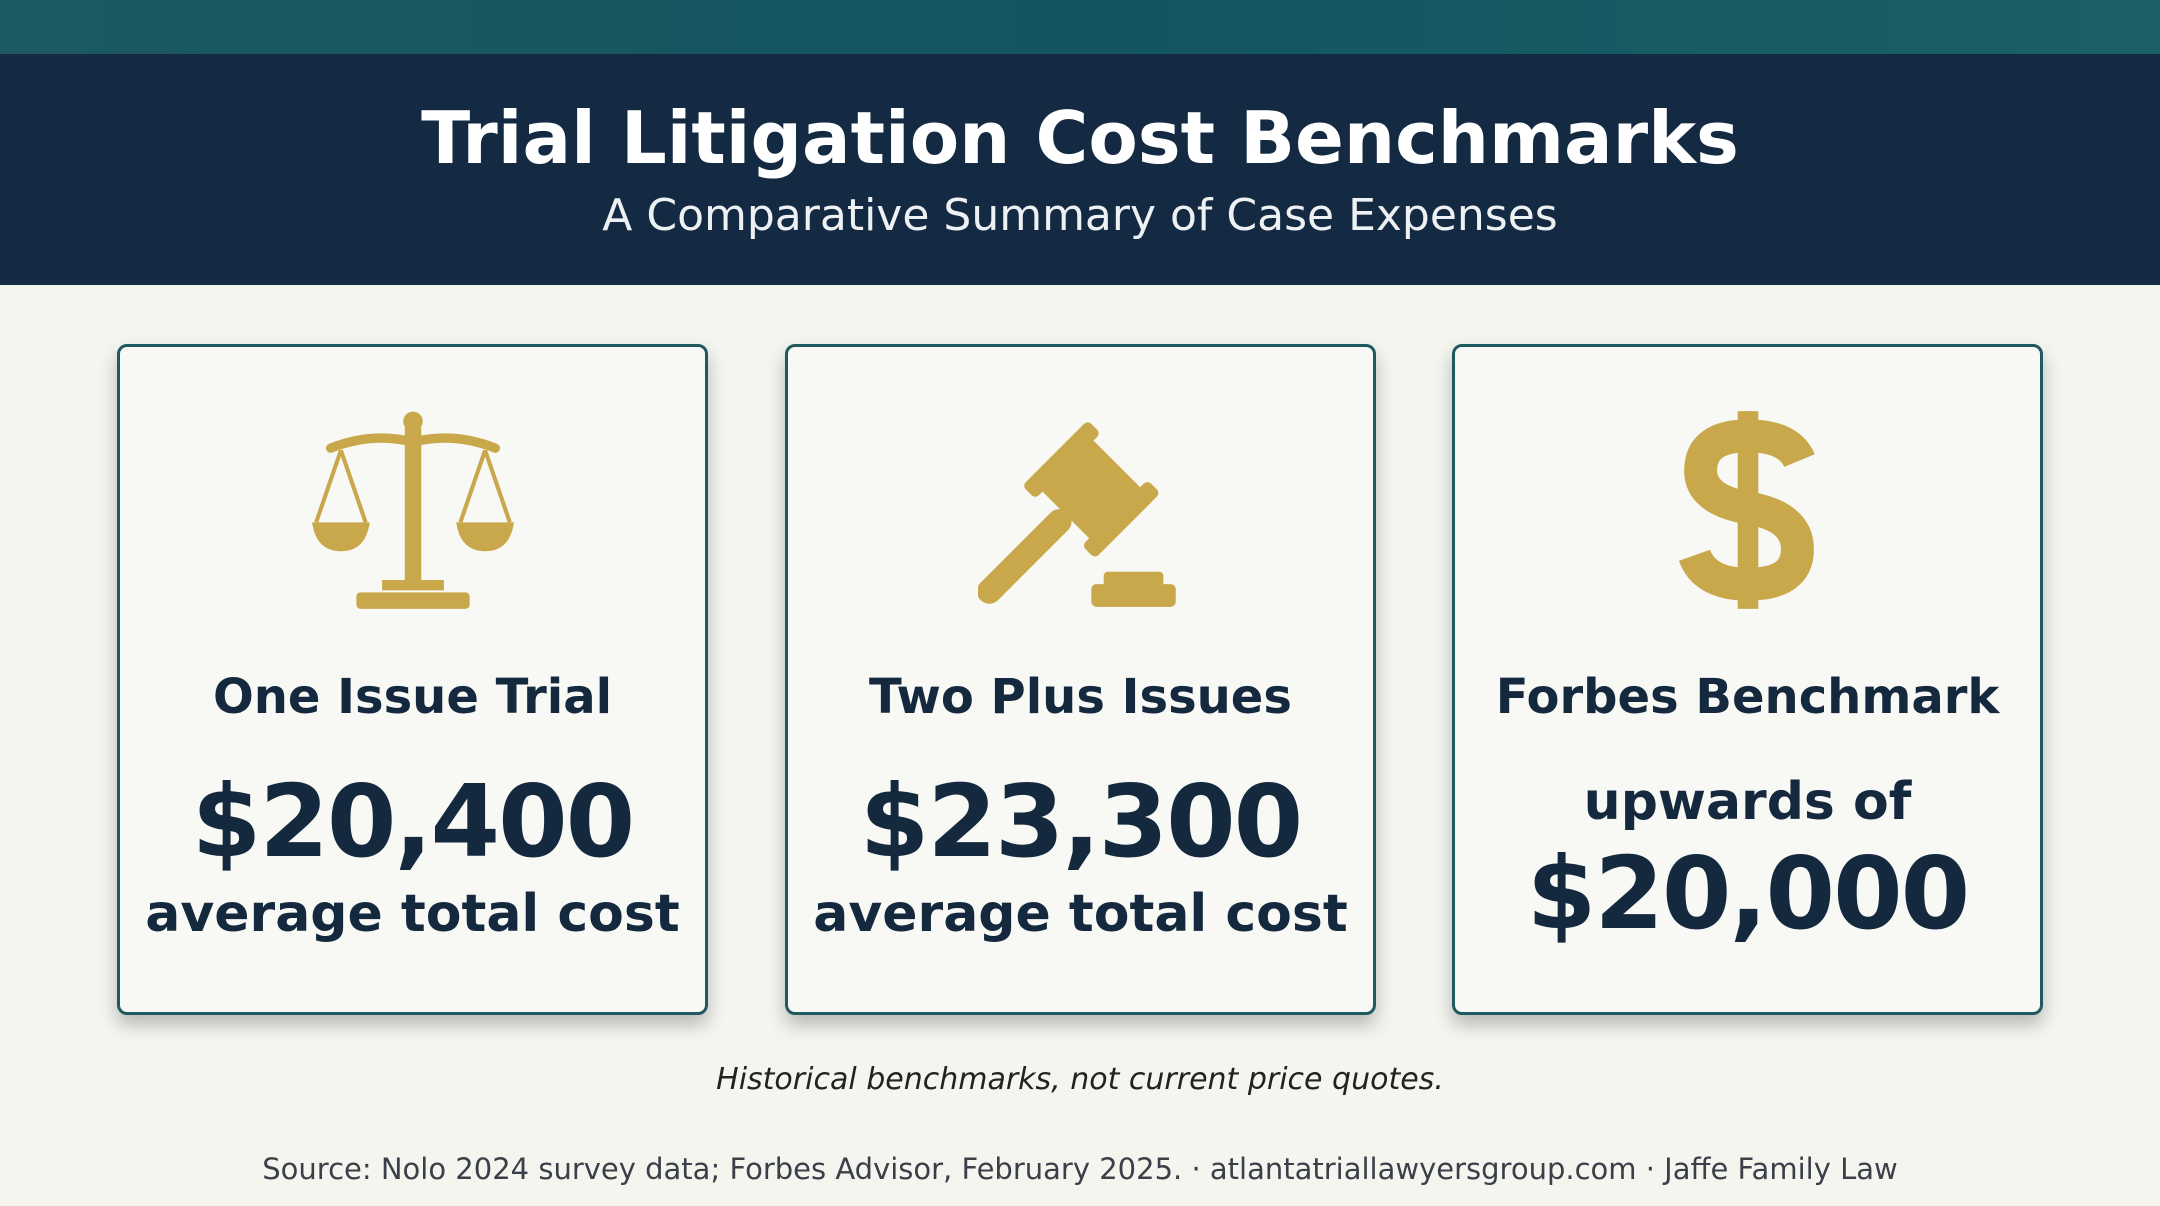  What do you see at coordinates (412, 697) in the screenshot?
I see `card-title: One Issue Trial` at bounding box center [412, 697].